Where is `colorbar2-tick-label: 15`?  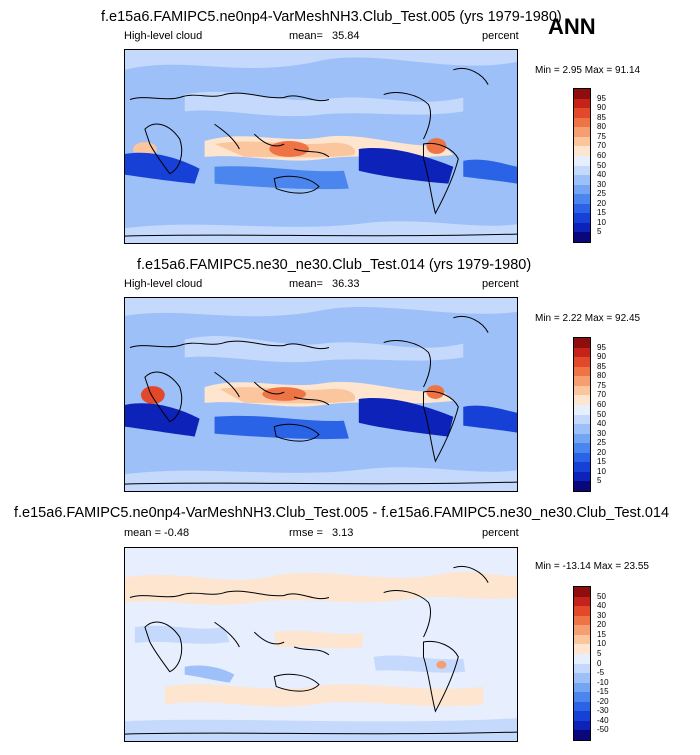 colorbar2-tick-label: 15 is located at coordinates (601, 462).